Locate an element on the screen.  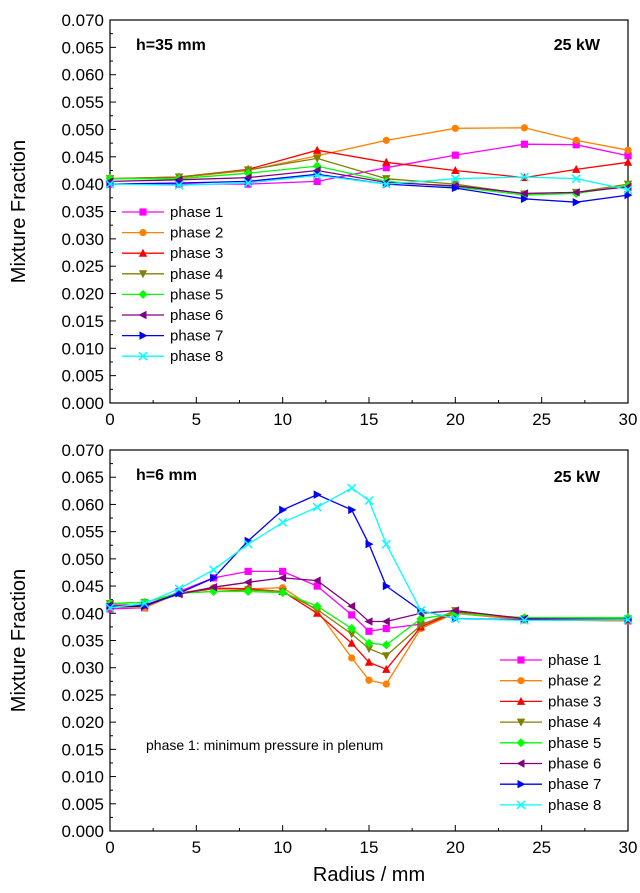
y-tick-label: 0.030 is located at coordinates (82, 239).